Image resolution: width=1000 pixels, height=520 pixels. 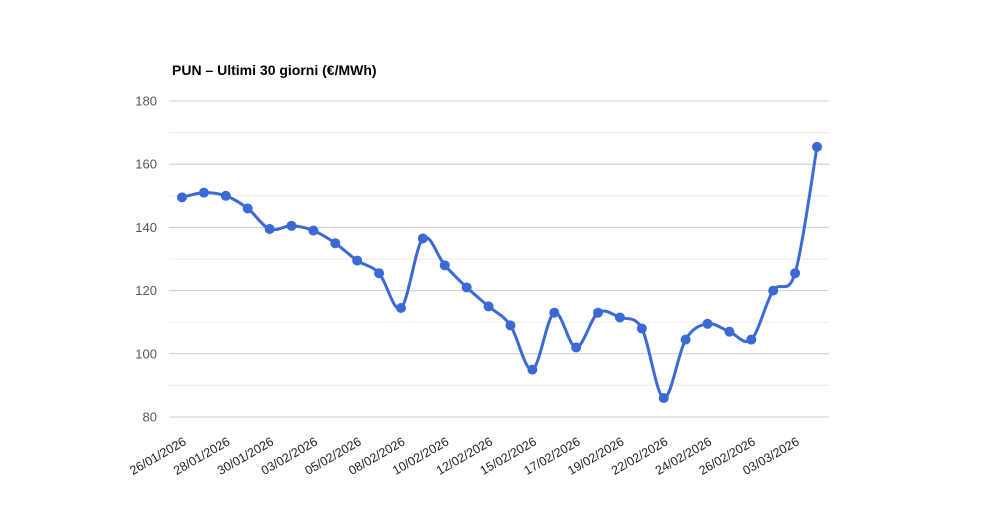 I want to click on chart-title: PUN – Ultimi 30 giorni (€/MWh), so click(x=274, y=70).